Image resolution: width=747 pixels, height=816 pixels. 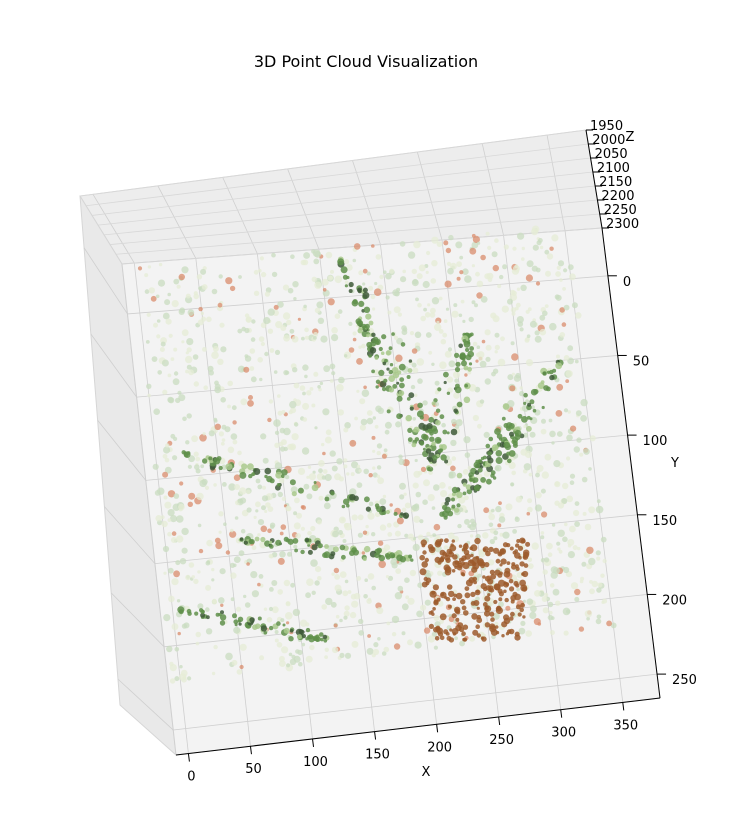 I want to click on x-tick-label: 200, so click(x=439, y=747).